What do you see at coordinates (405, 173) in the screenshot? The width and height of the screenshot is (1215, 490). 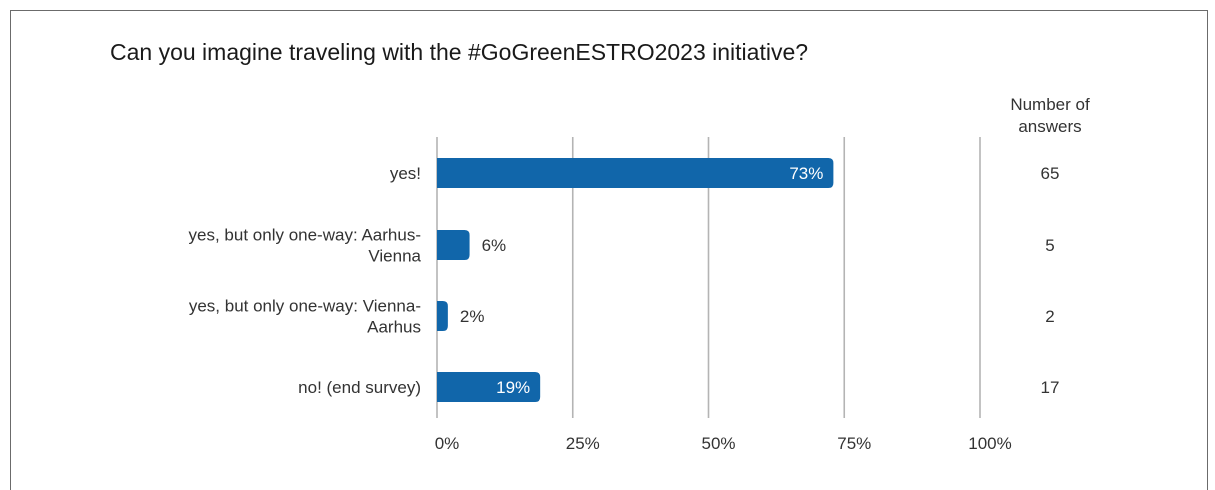 I see `category-label: yes!` at bounding box center [405, 173].